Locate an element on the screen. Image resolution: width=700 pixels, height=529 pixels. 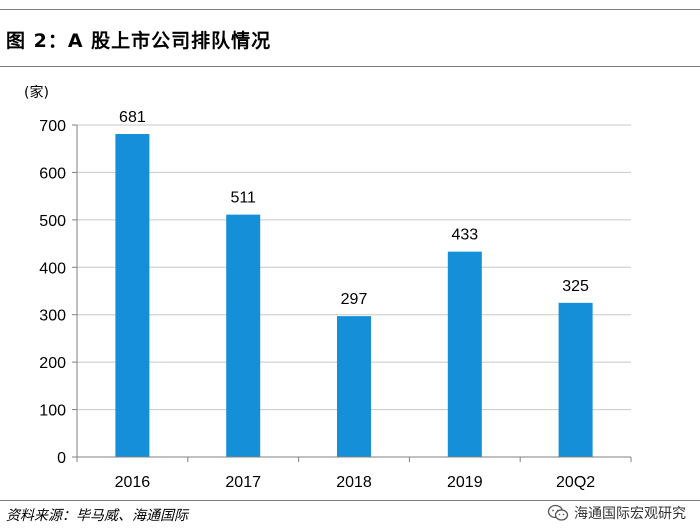
data-label: 681 is located at coordinates (132, 117).